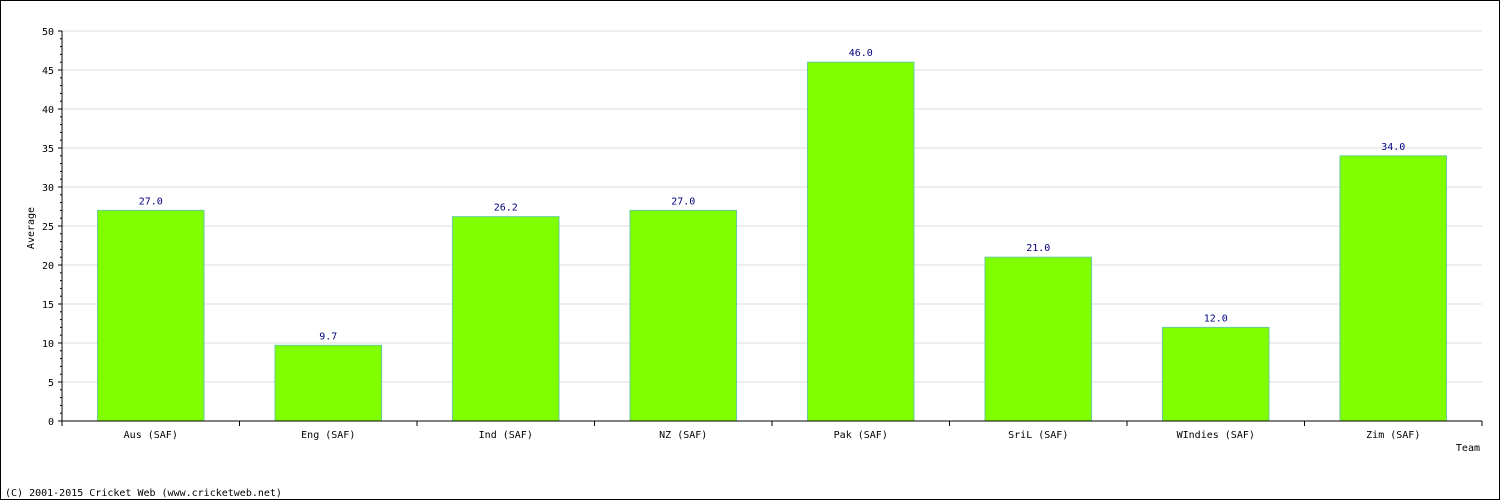 This screenshot has height=501, width=1500. Describe the element at coordinates (506, 435) in the screenshot. I see `x-tick-label: Ind (SAF)` at that location.